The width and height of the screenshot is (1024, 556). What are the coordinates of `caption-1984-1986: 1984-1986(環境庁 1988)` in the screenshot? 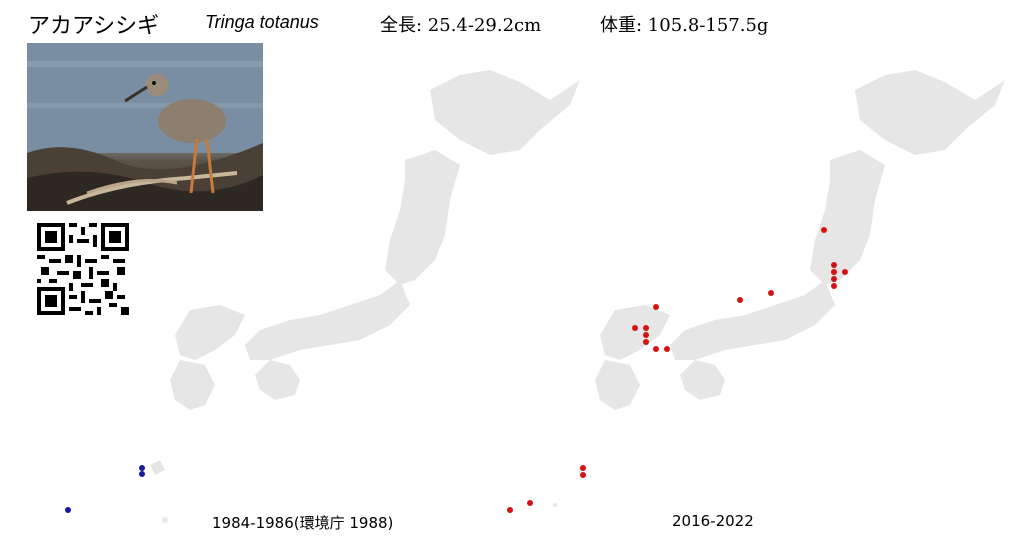 It's located at (303, 523).